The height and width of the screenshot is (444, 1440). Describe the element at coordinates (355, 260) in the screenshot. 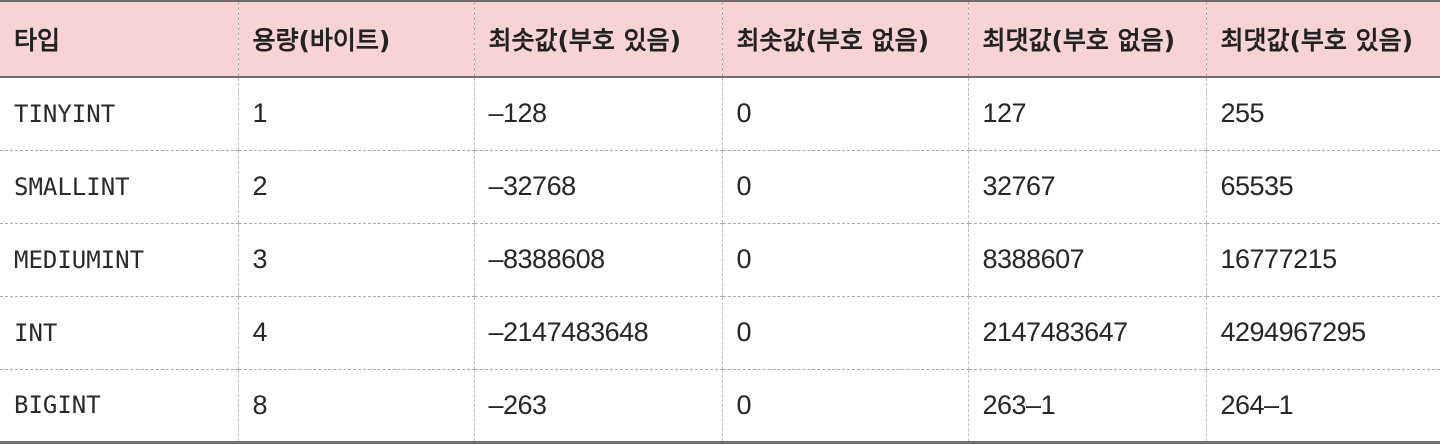

I see `cell-size: 3` at that location.